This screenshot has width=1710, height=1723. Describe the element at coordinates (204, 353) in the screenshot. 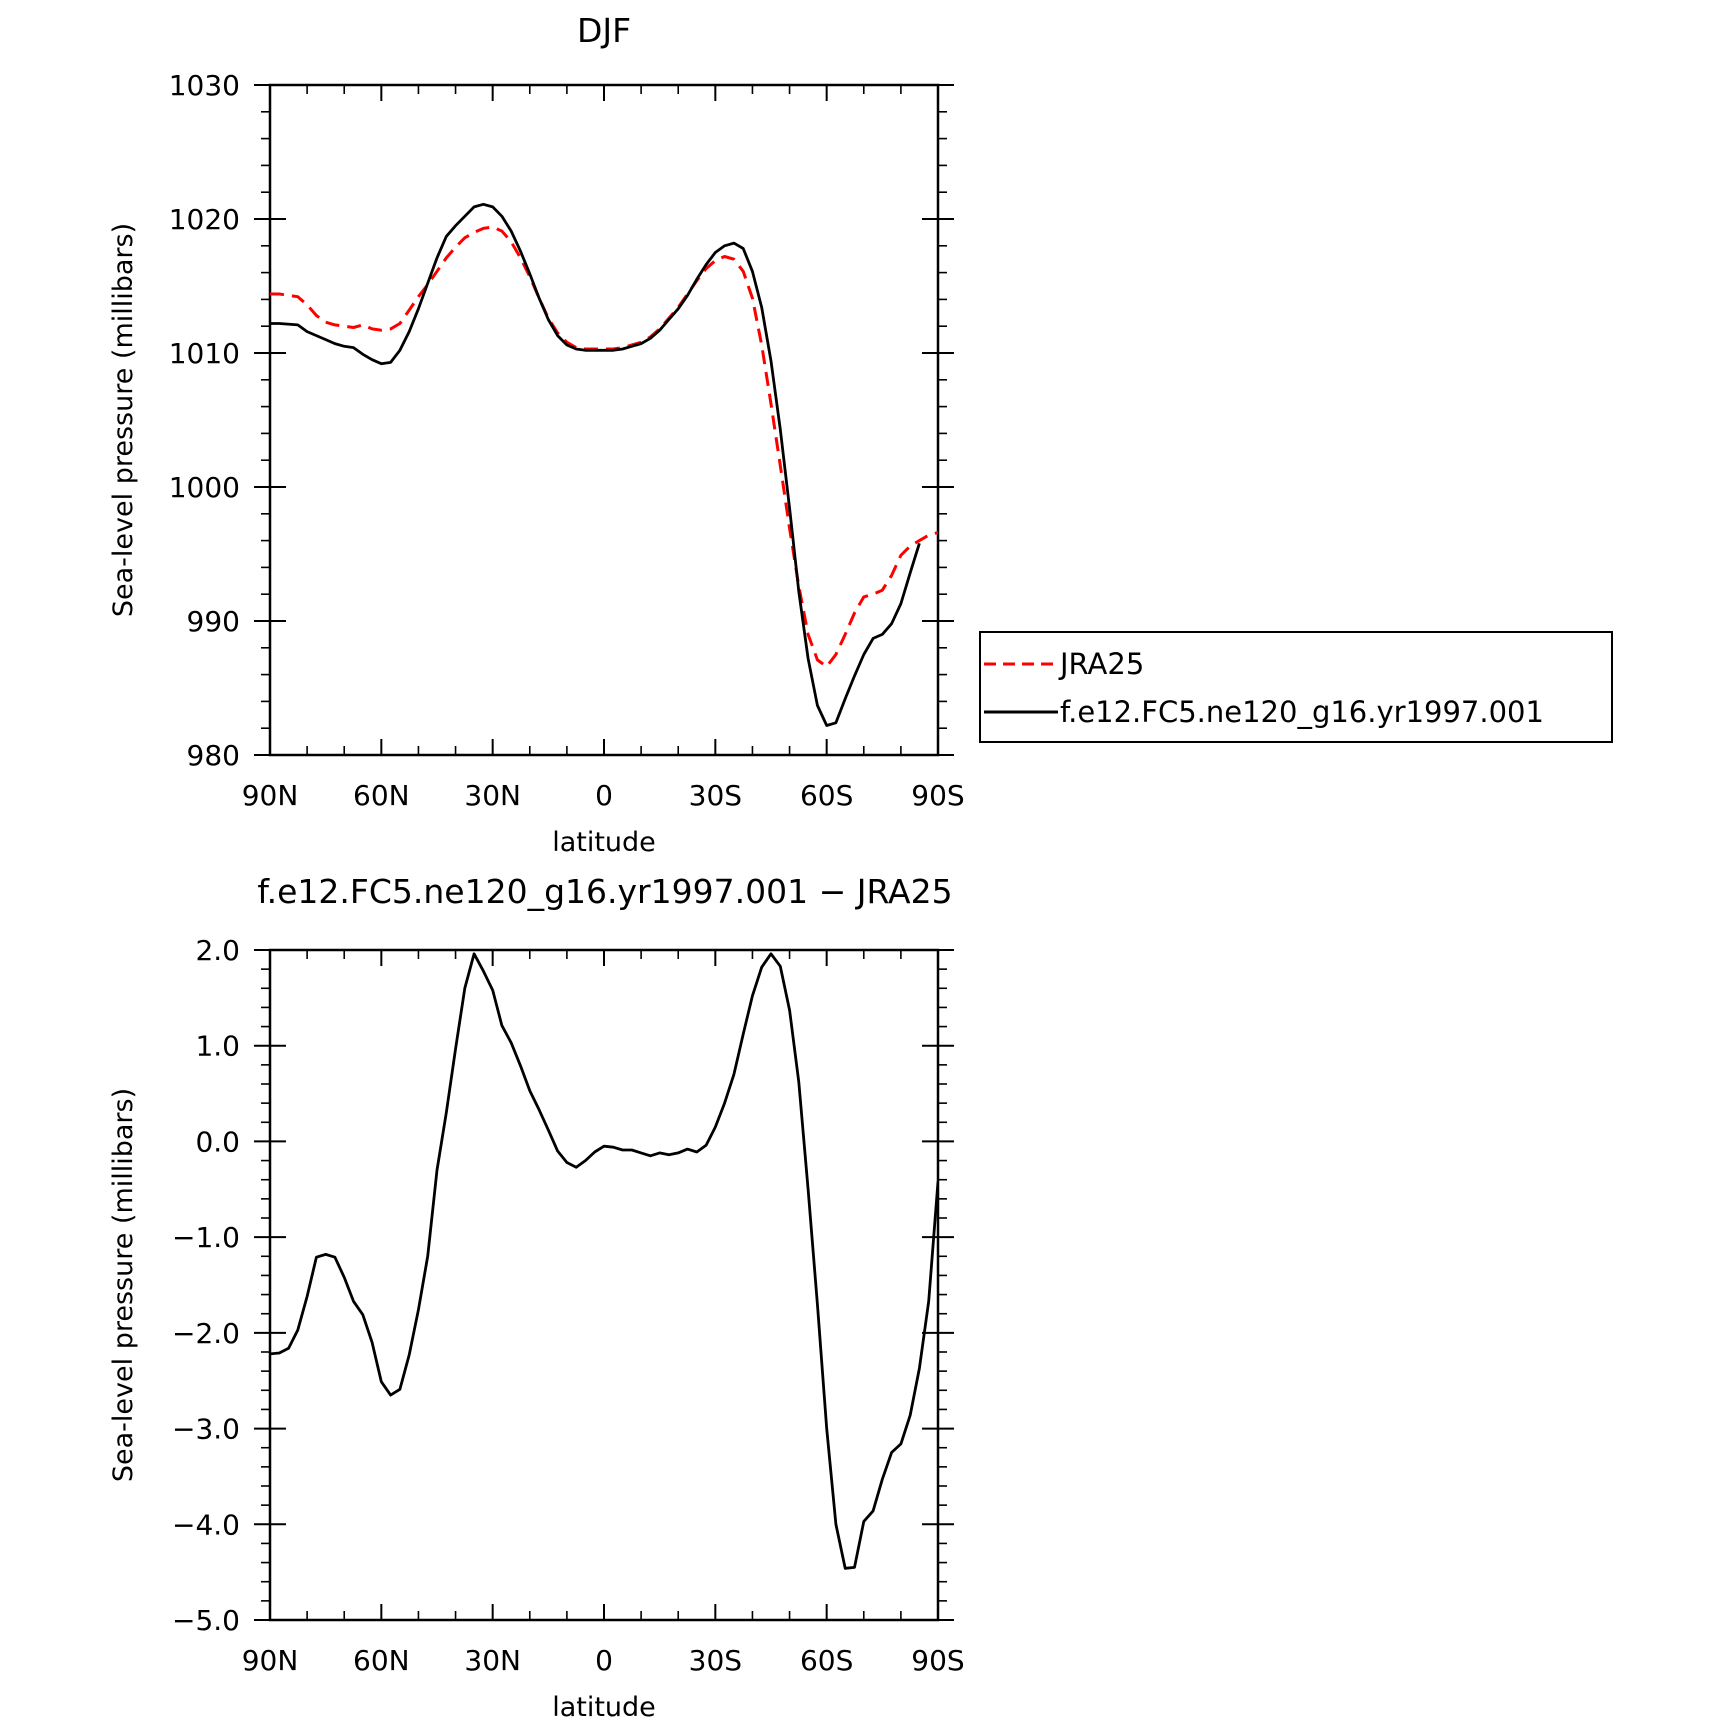

I see `y-tick-label: 1010` at that location.